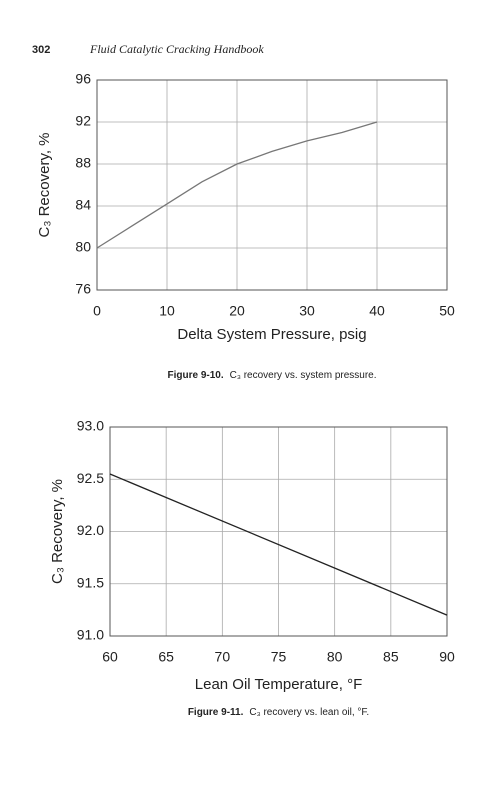  I want to click on x-tick-label: 85, so click(391, 657).